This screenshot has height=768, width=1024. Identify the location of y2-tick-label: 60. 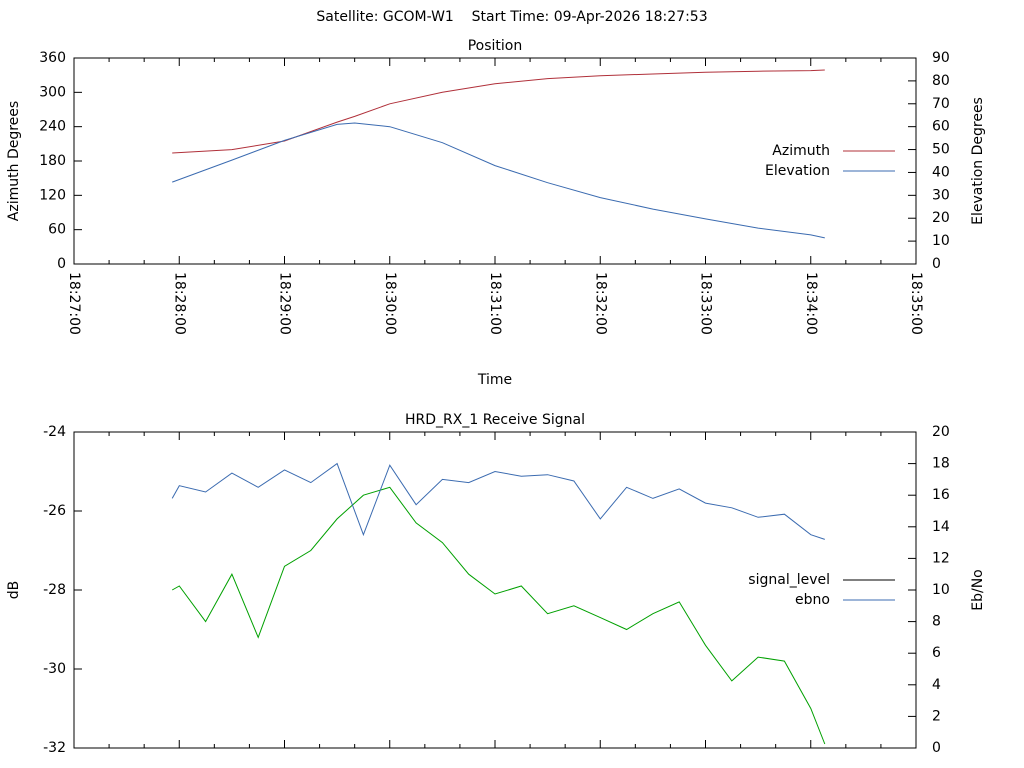
(941, 127).